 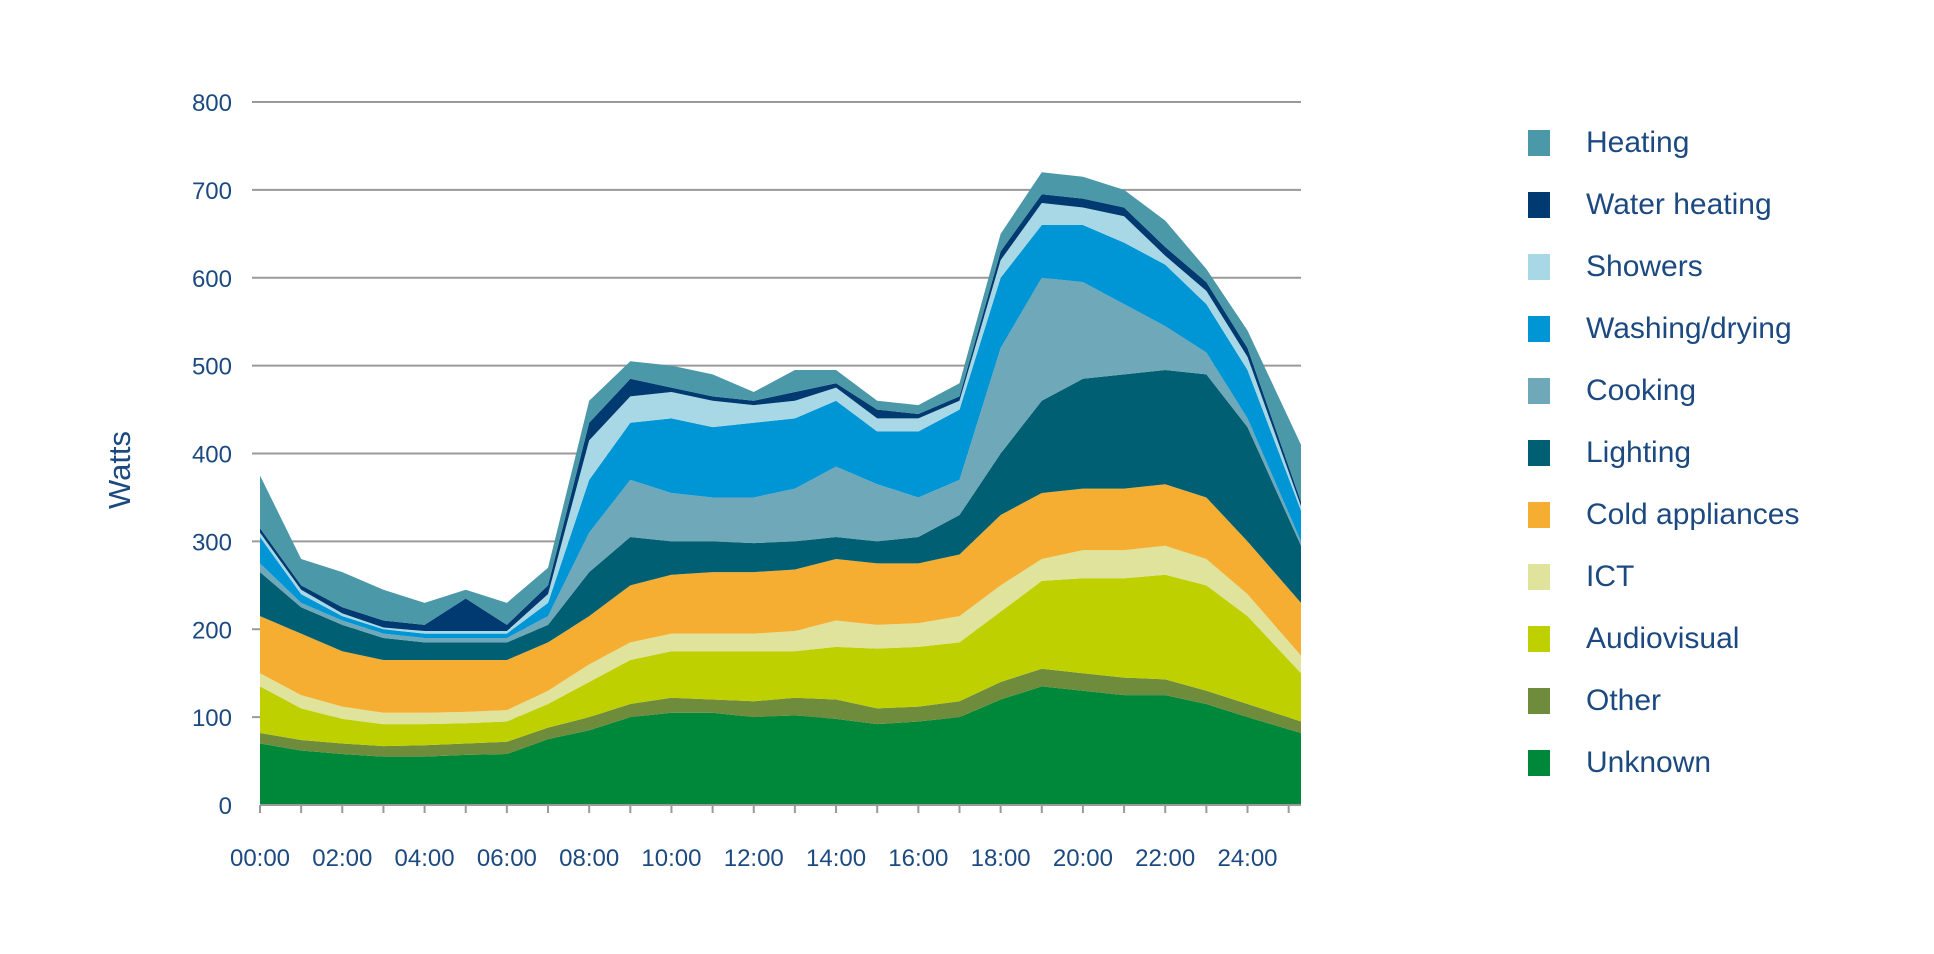 What do you see at coordinates (589, 858) in the screenshot?
I see `x-tick-label: 08:00` at bounding box center [589, 858].